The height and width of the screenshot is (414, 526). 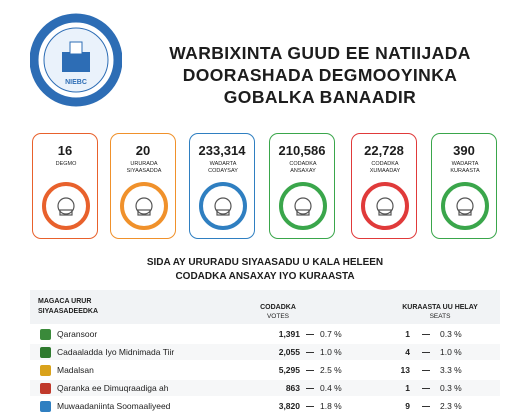 I want to click on stat-card: 20 URURADA SIYAASADDA, so click(x=143, y=186).